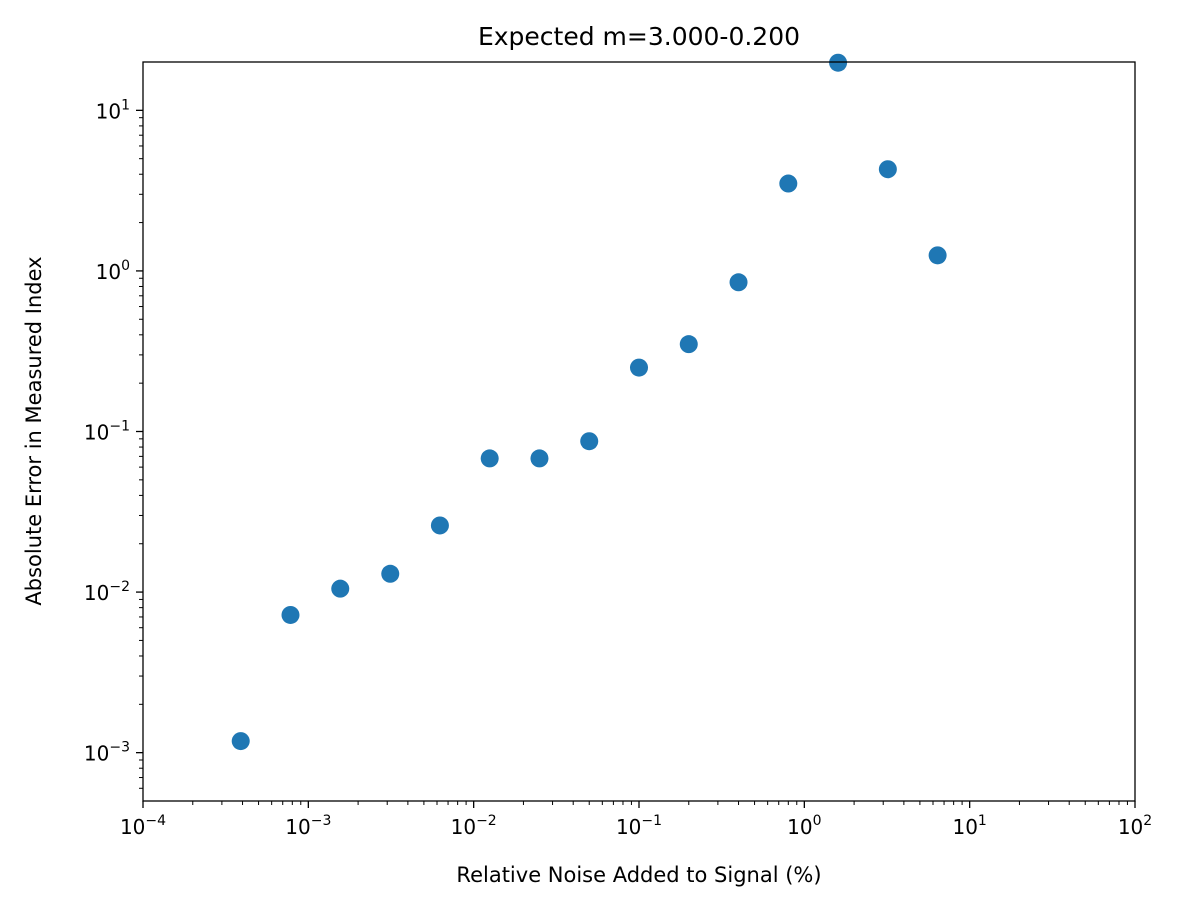  Describe the element at coordinates (107, 592) in the screenshot. I see `y-tick-label: 10⁻²` at that location.